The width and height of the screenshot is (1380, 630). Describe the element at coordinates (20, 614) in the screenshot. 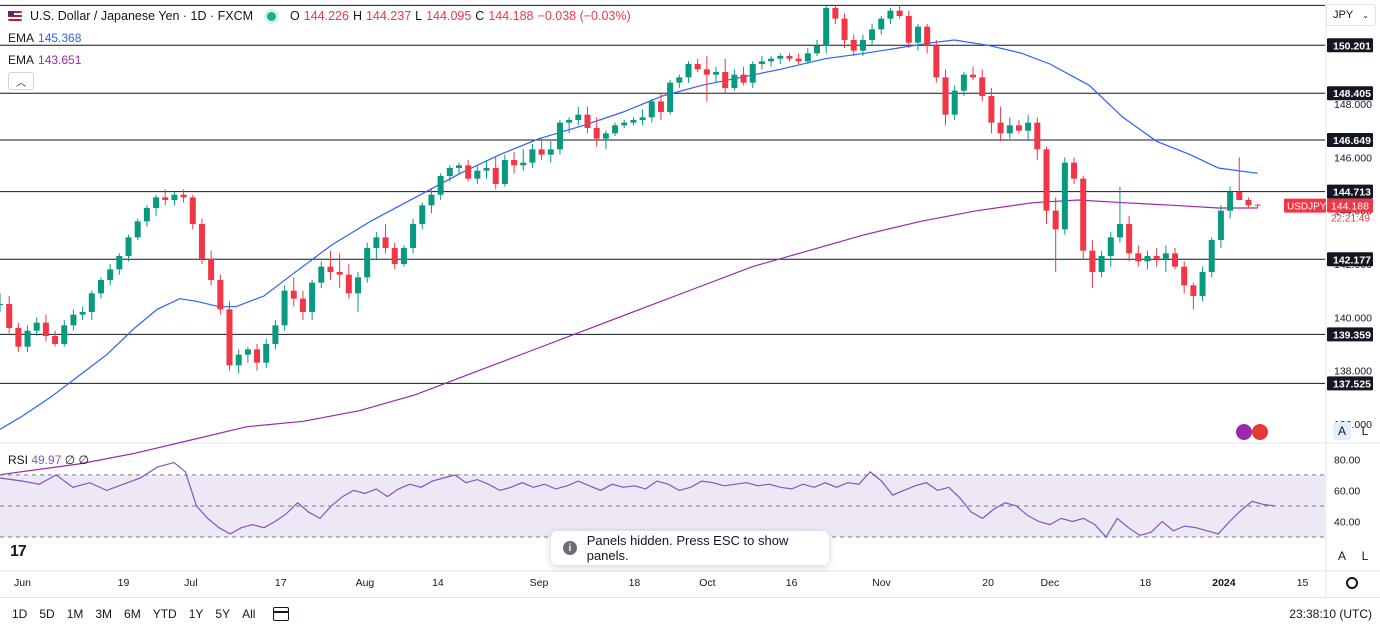

I see `range-1d-button: 1D` at that location.